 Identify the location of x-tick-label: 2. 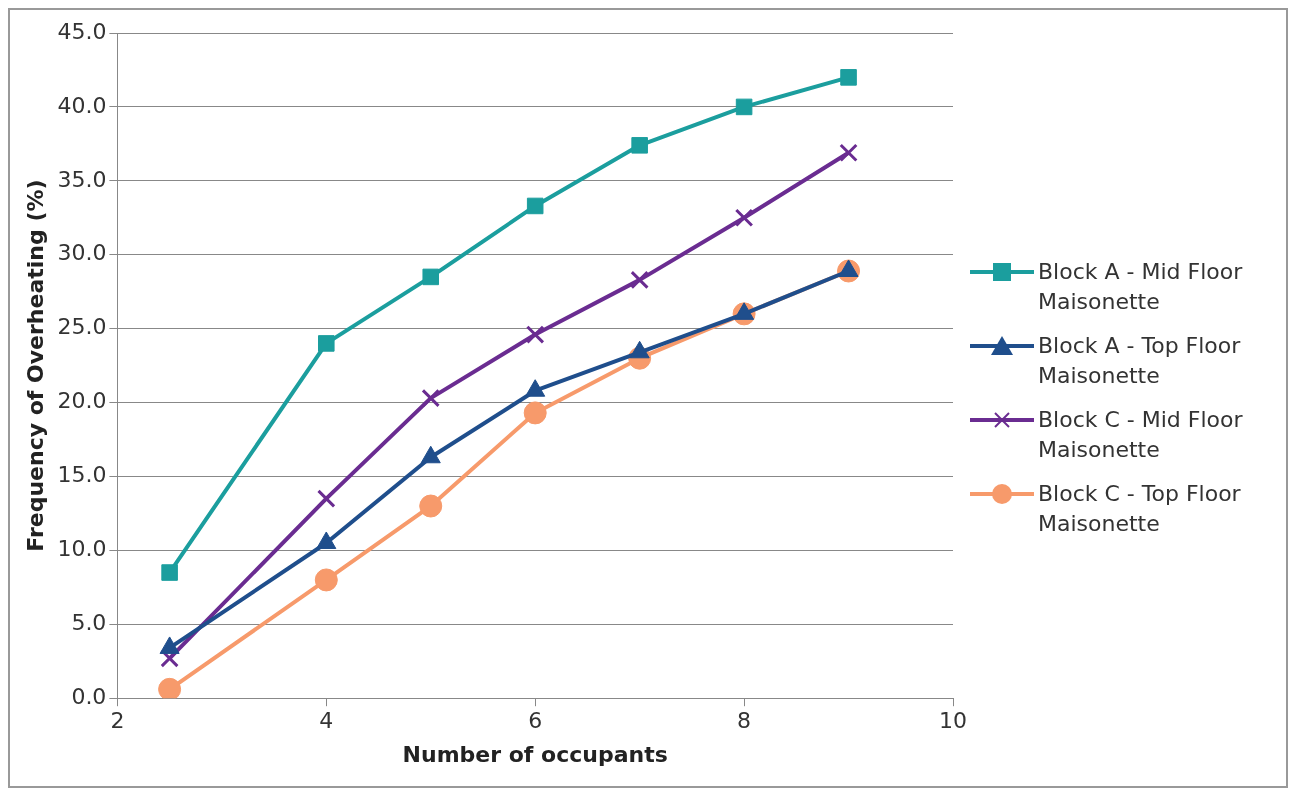
(117, 721).